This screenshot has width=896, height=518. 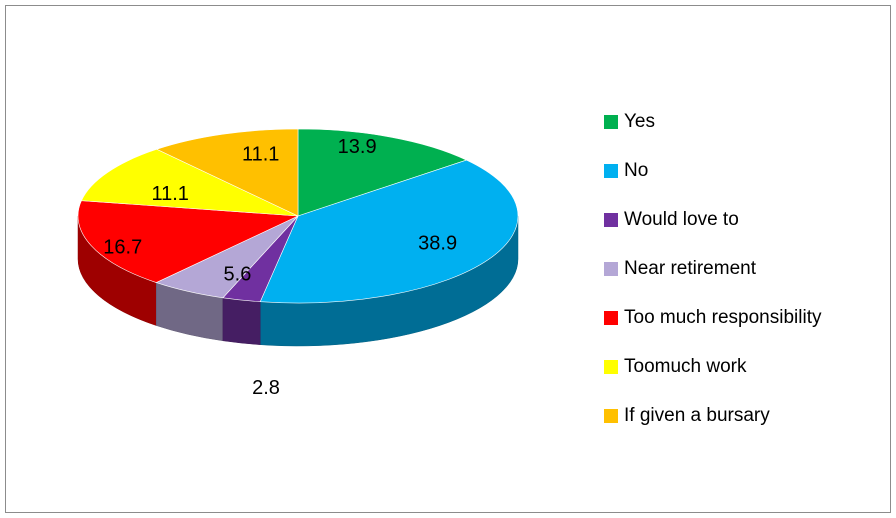 I want to click on legend-label: Would love to, so click(x=681, y=219).